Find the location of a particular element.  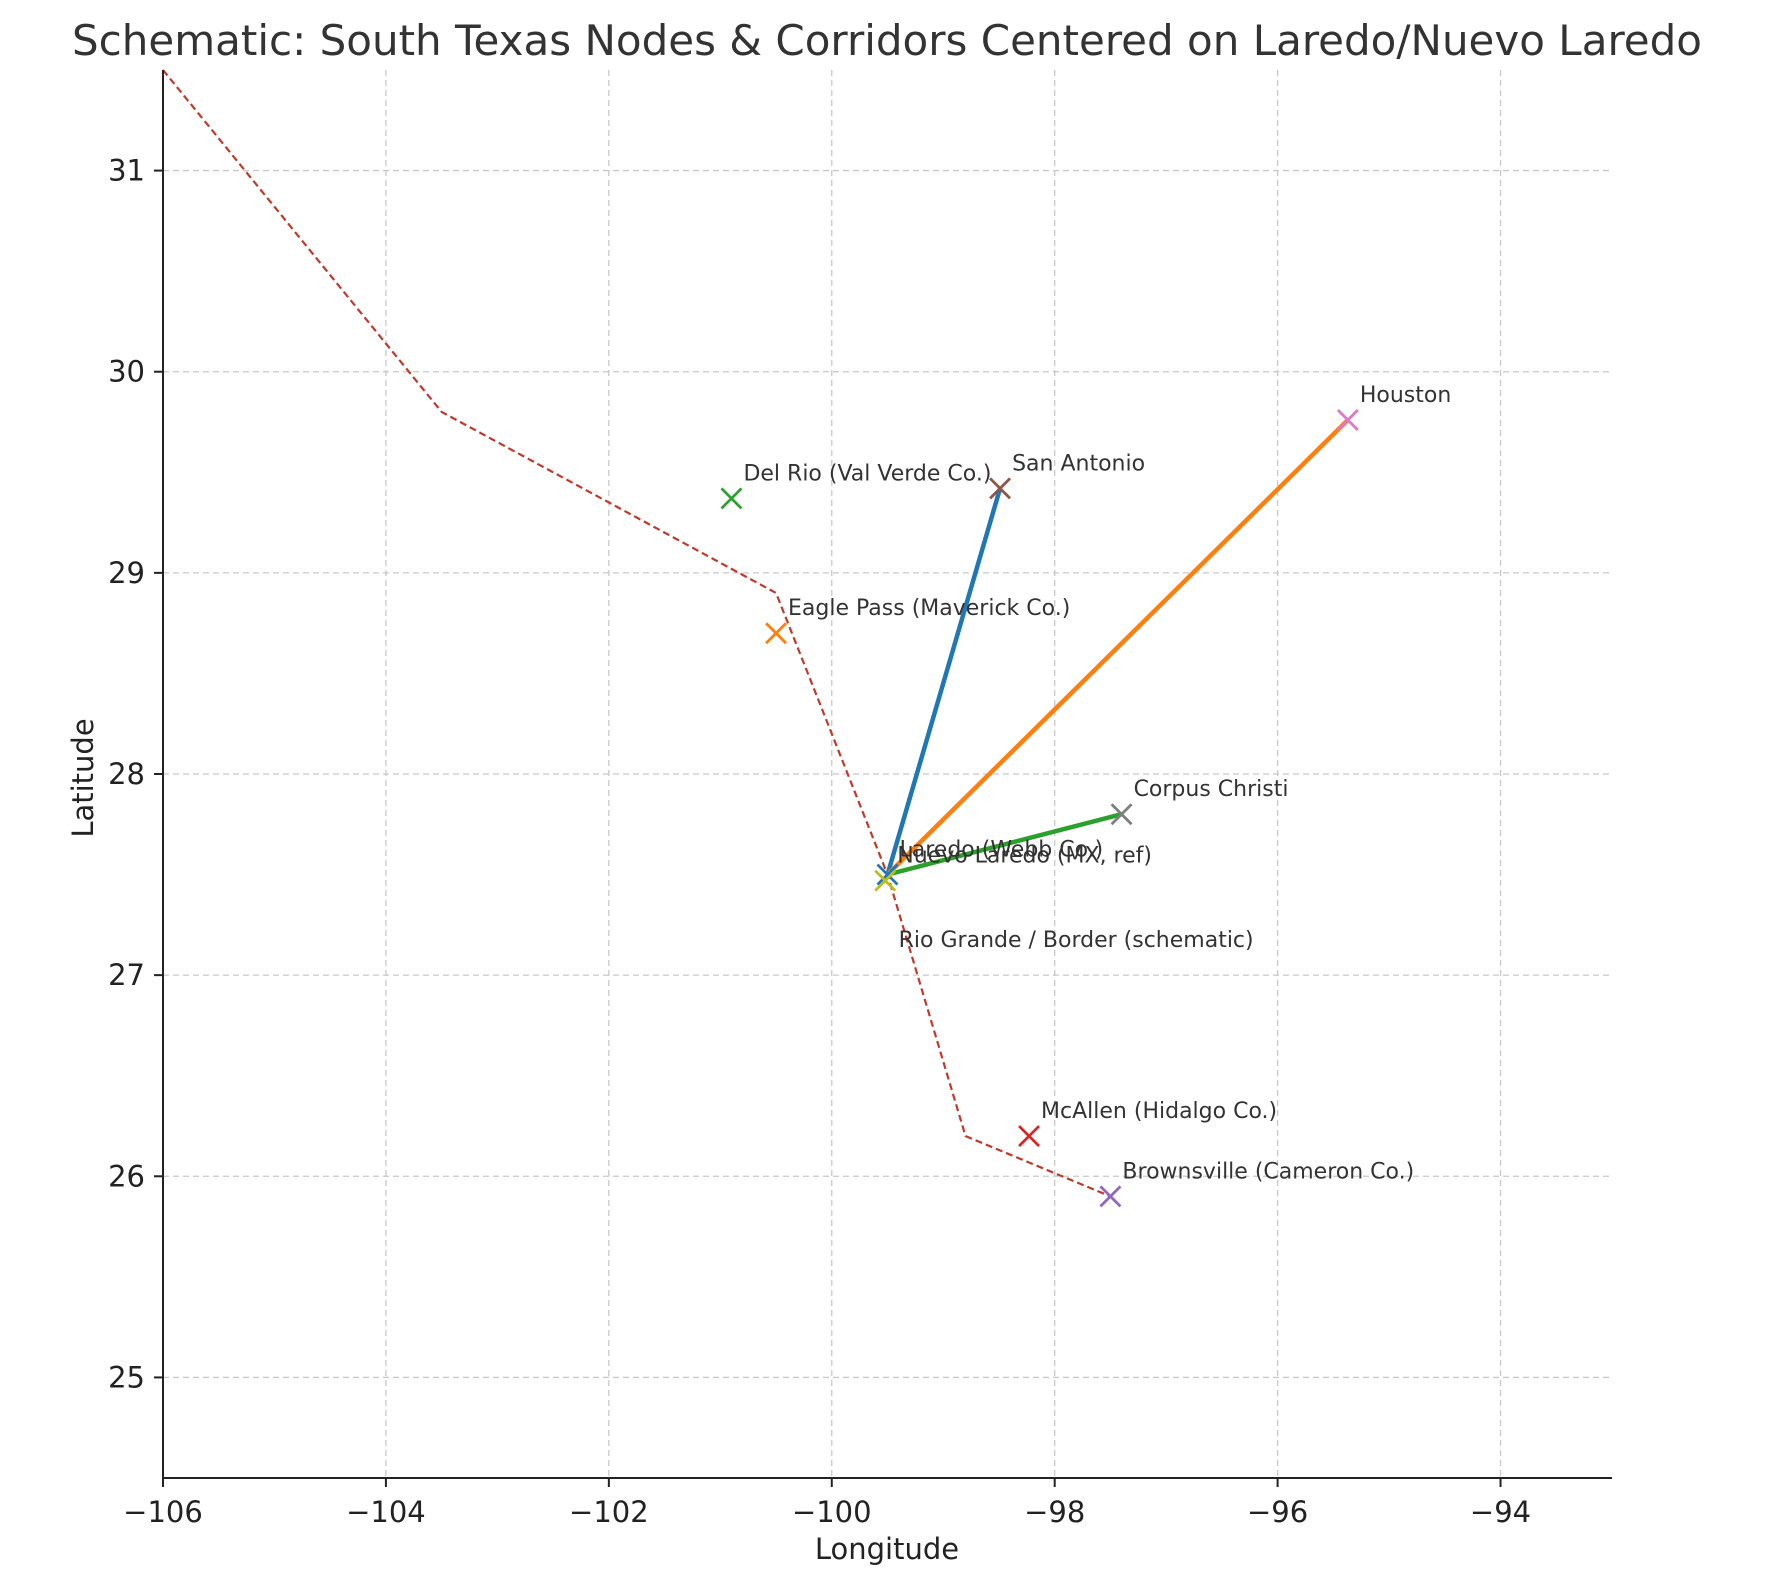

label-nuevo-laredo-mx-ref: Nuevo Laredo (MX, ref) is located at coordinates (1024, 856).